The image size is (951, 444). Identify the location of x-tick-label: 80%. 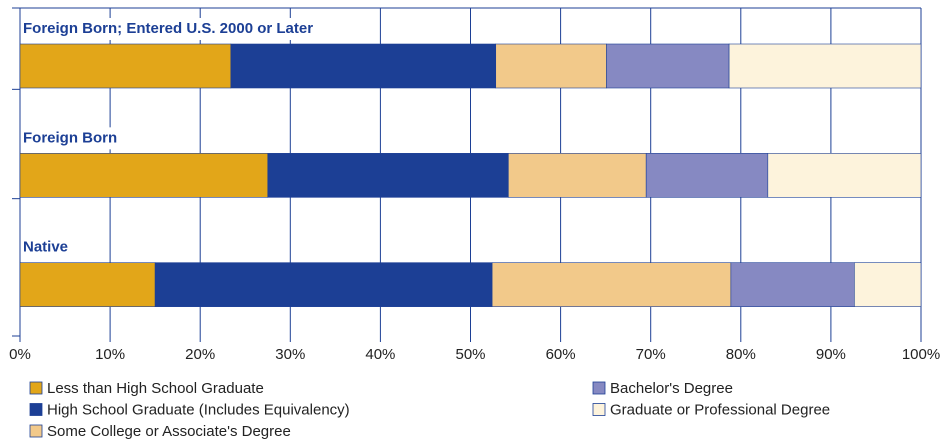
(741, 354).